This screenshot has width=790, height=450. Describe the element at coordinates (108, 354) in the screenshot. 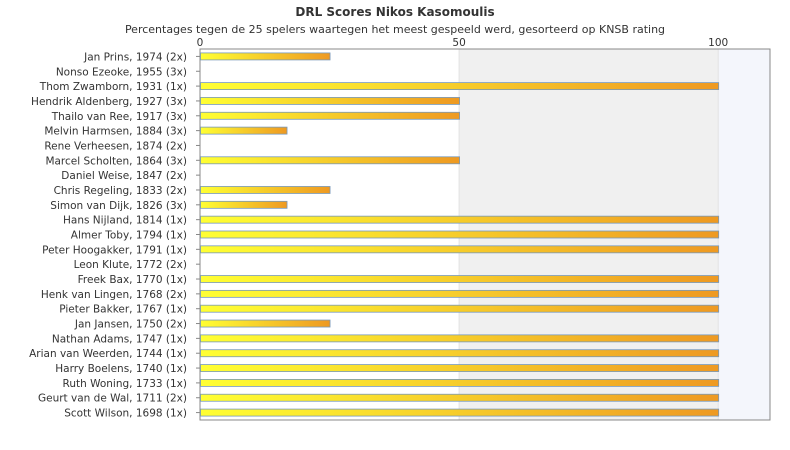

I see `category-label: Arian van Weerden, 1744 (1x)` at that location.